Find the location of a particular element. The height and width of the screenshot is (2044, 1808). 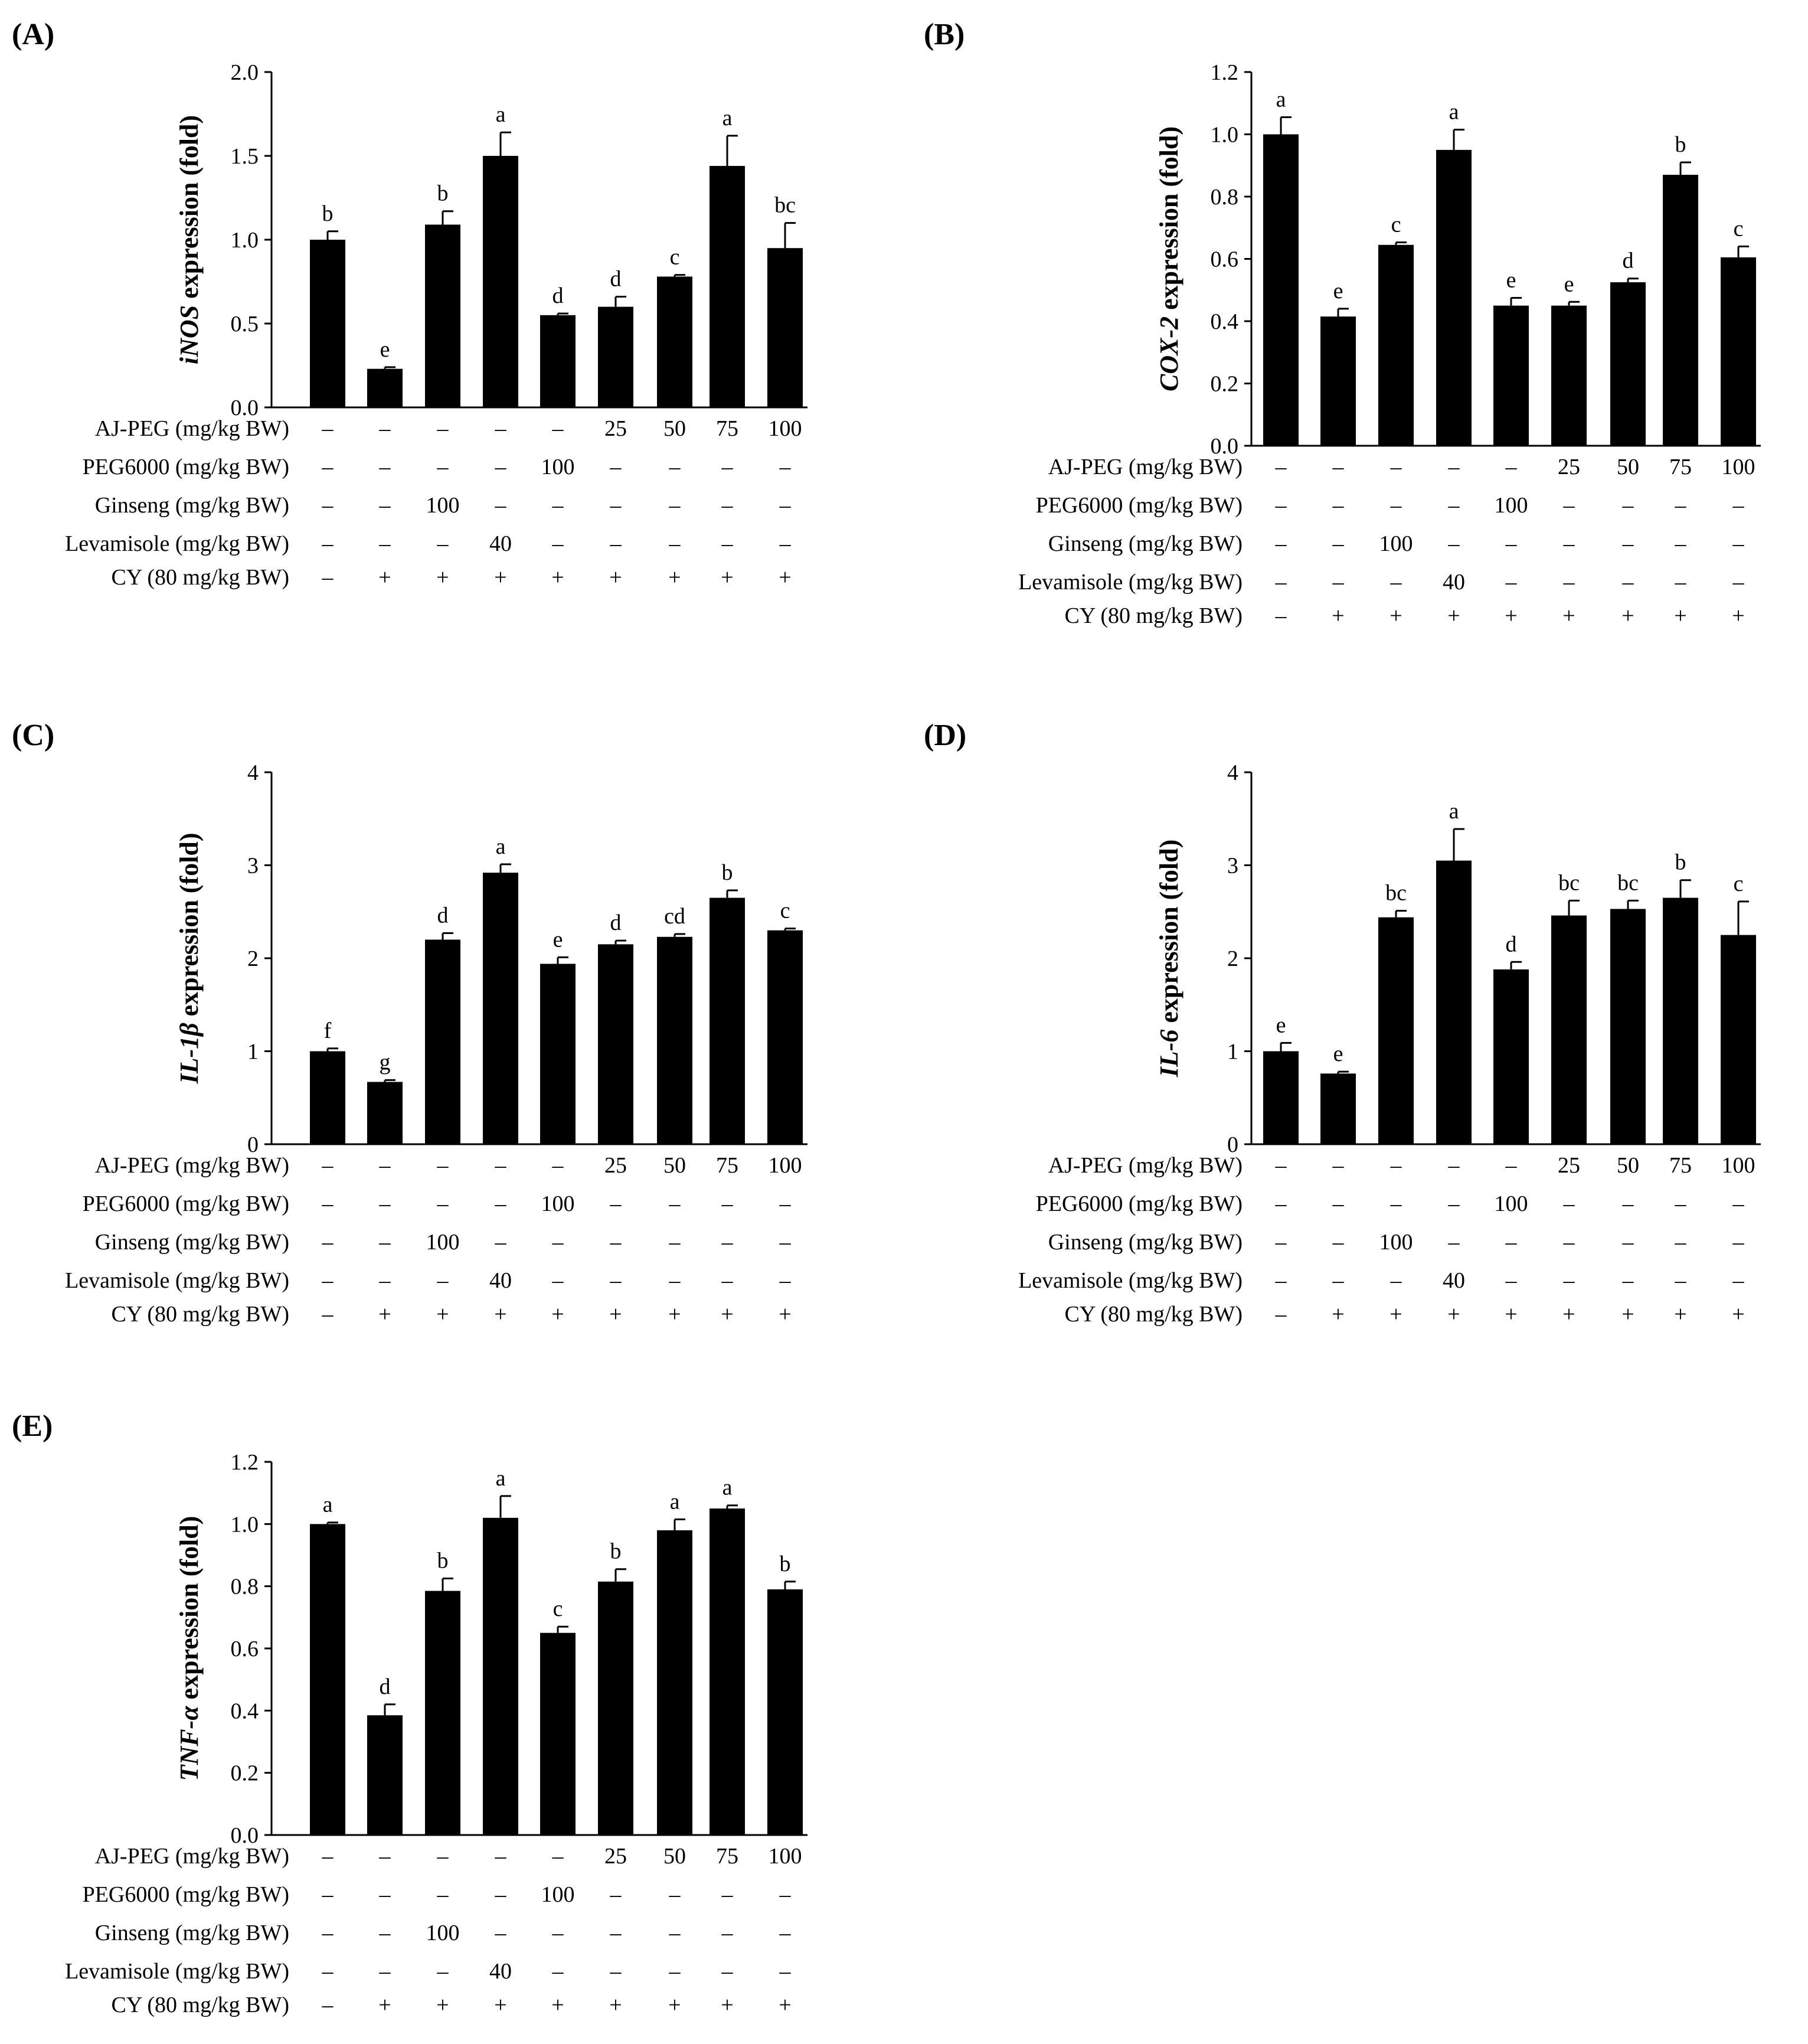

treatment-row-label: PEG6000 (mg/kg BW) is located at coordinates (1139, 1204).